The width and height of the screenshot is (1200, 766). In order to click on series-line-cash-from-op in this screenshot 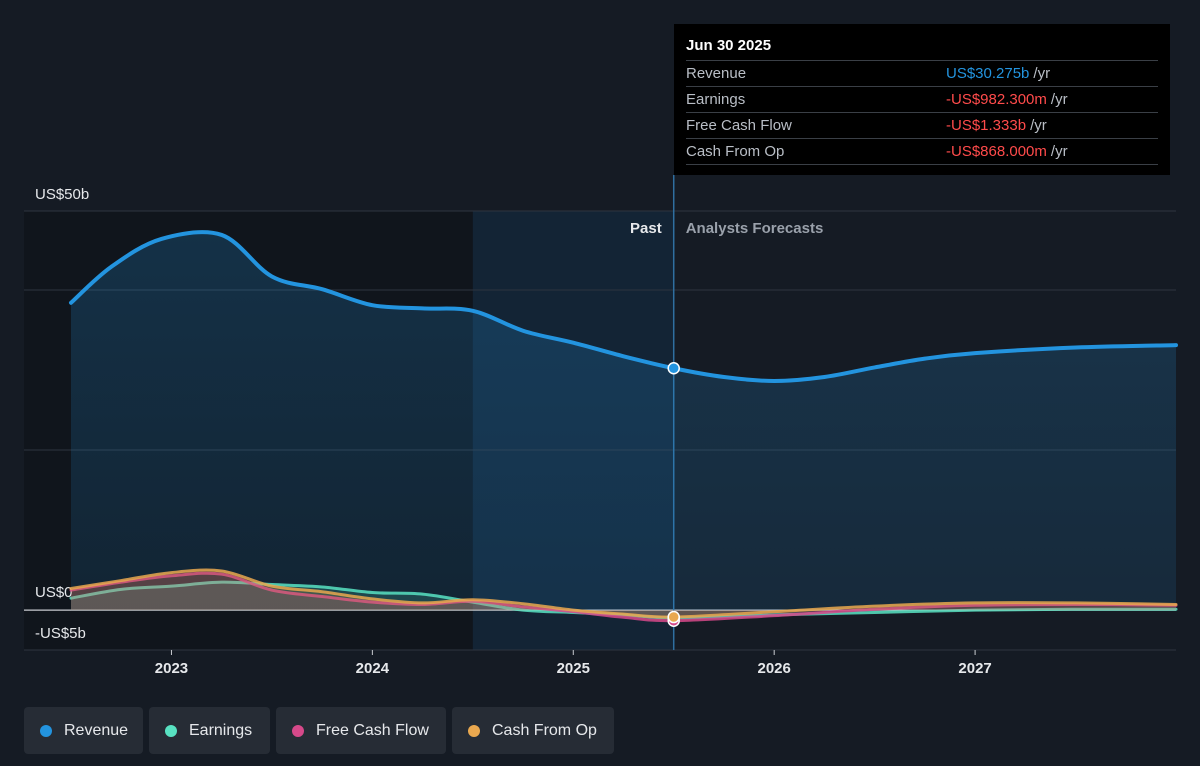, I will do `click(623, 593)`.